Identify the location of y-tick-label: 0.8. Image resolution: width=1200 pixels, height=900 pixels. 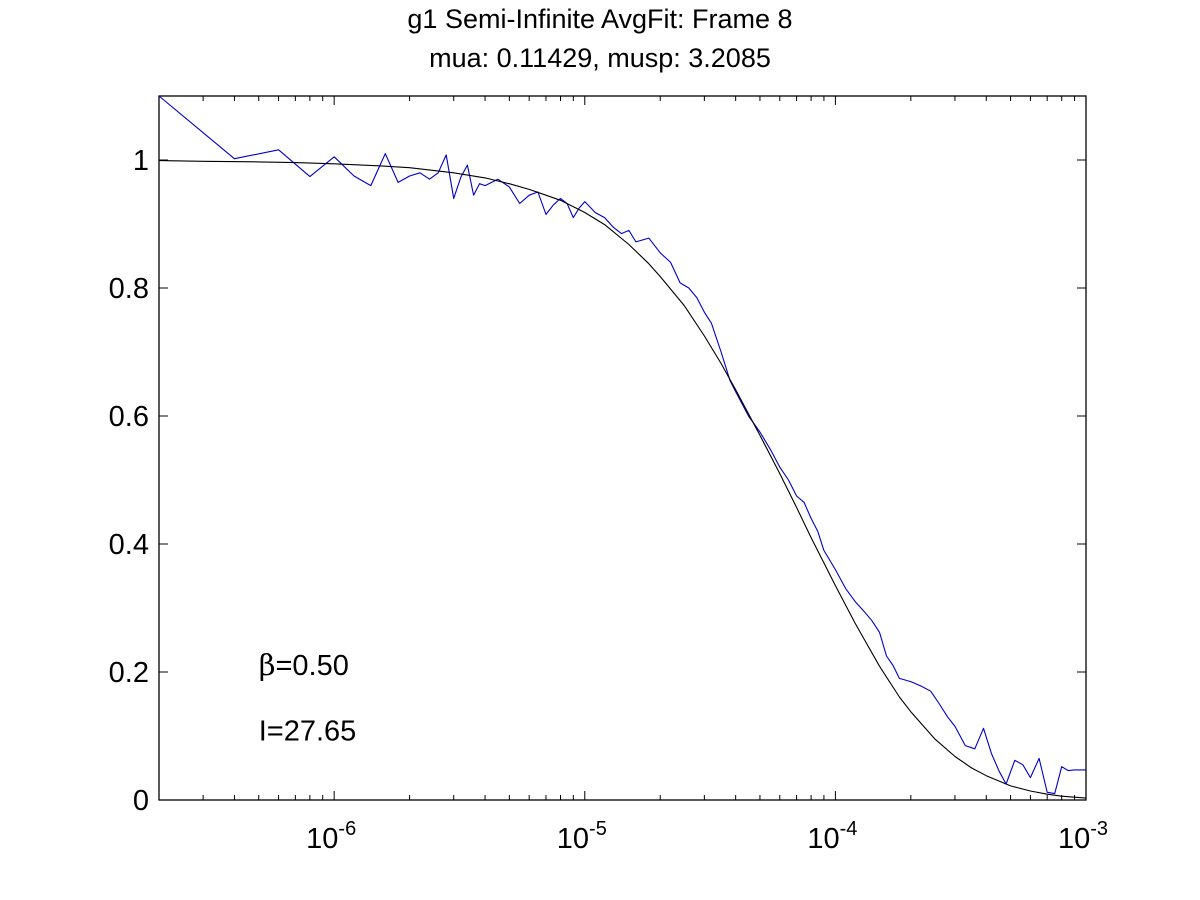
(129, 289).